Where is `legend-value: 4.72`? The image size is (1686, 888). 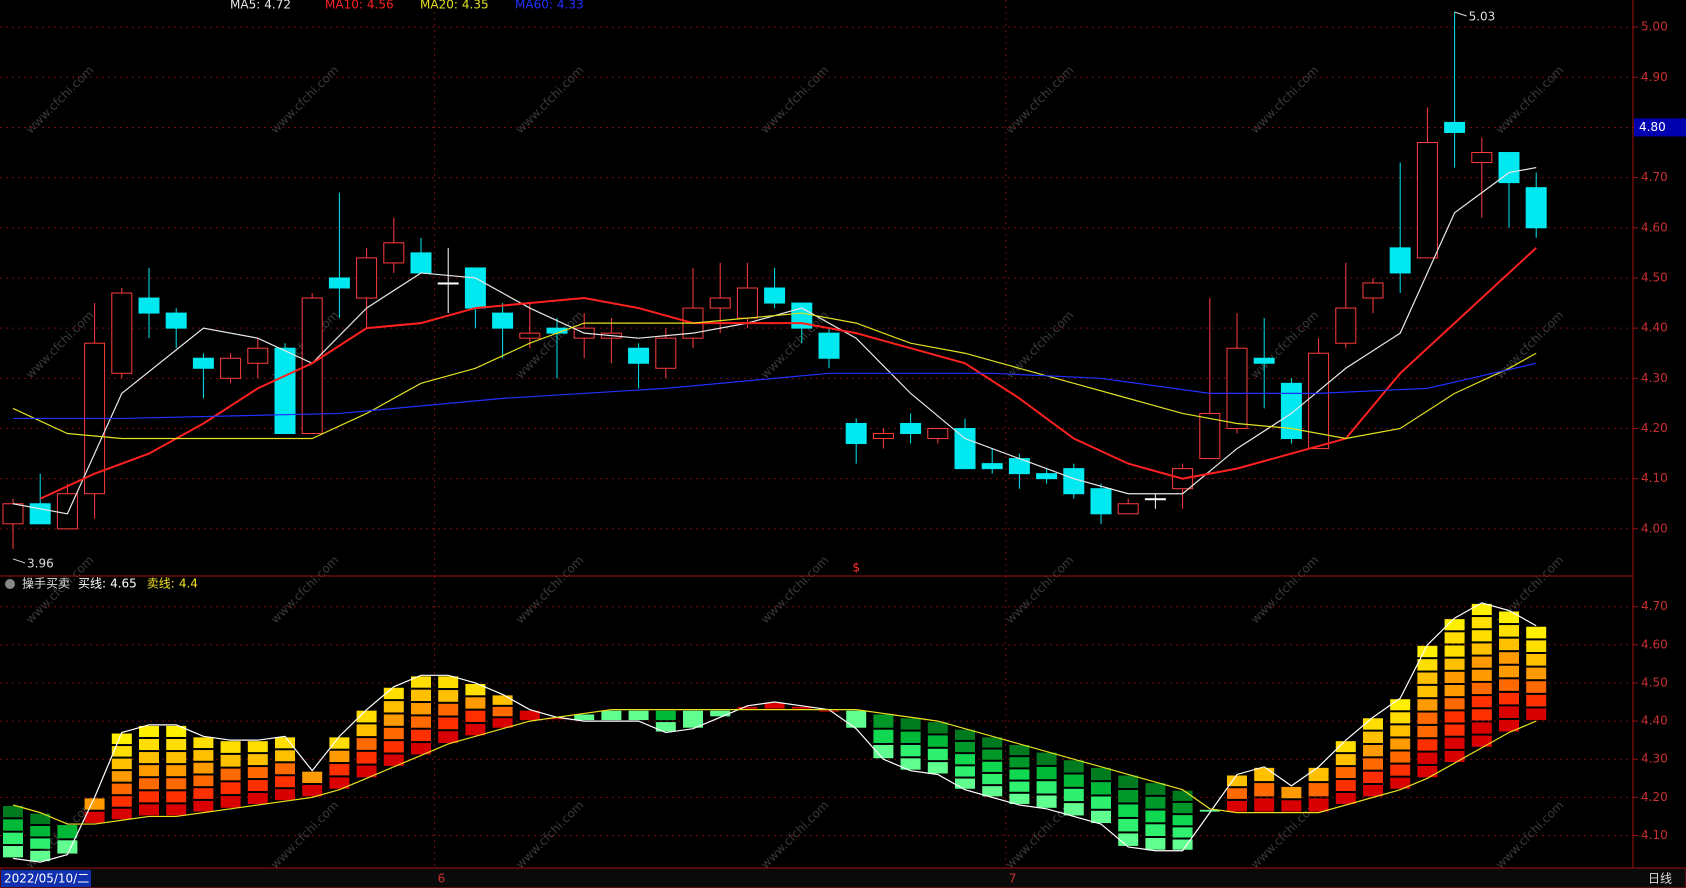 legend-value: 4.72 is located at coordinates (277, 6).